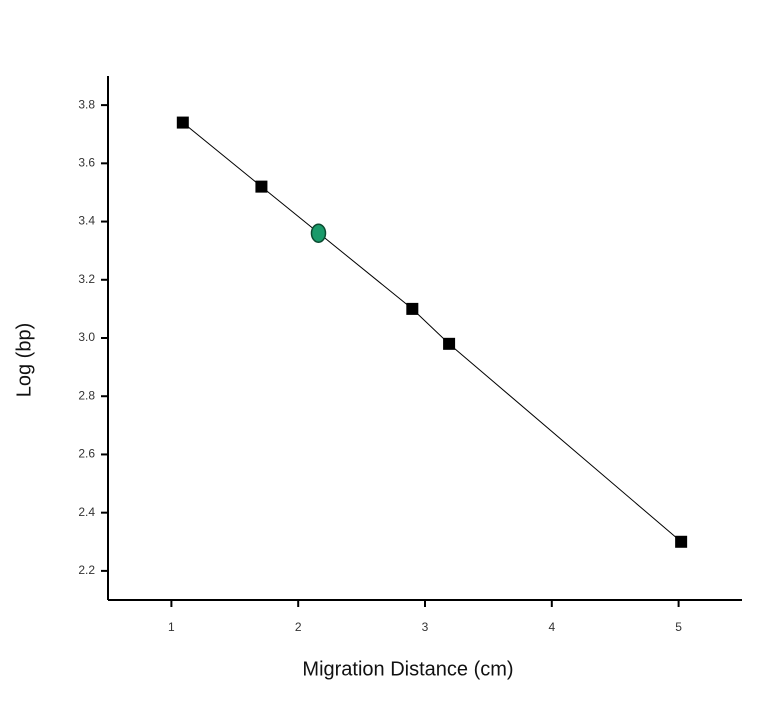 The height and width of the screenshot is (710, 780). What do you see at coordinates (24, 360) in the screenshot?
I see `y-axis-label: Log (bp)` at bounding box center [24, 360].